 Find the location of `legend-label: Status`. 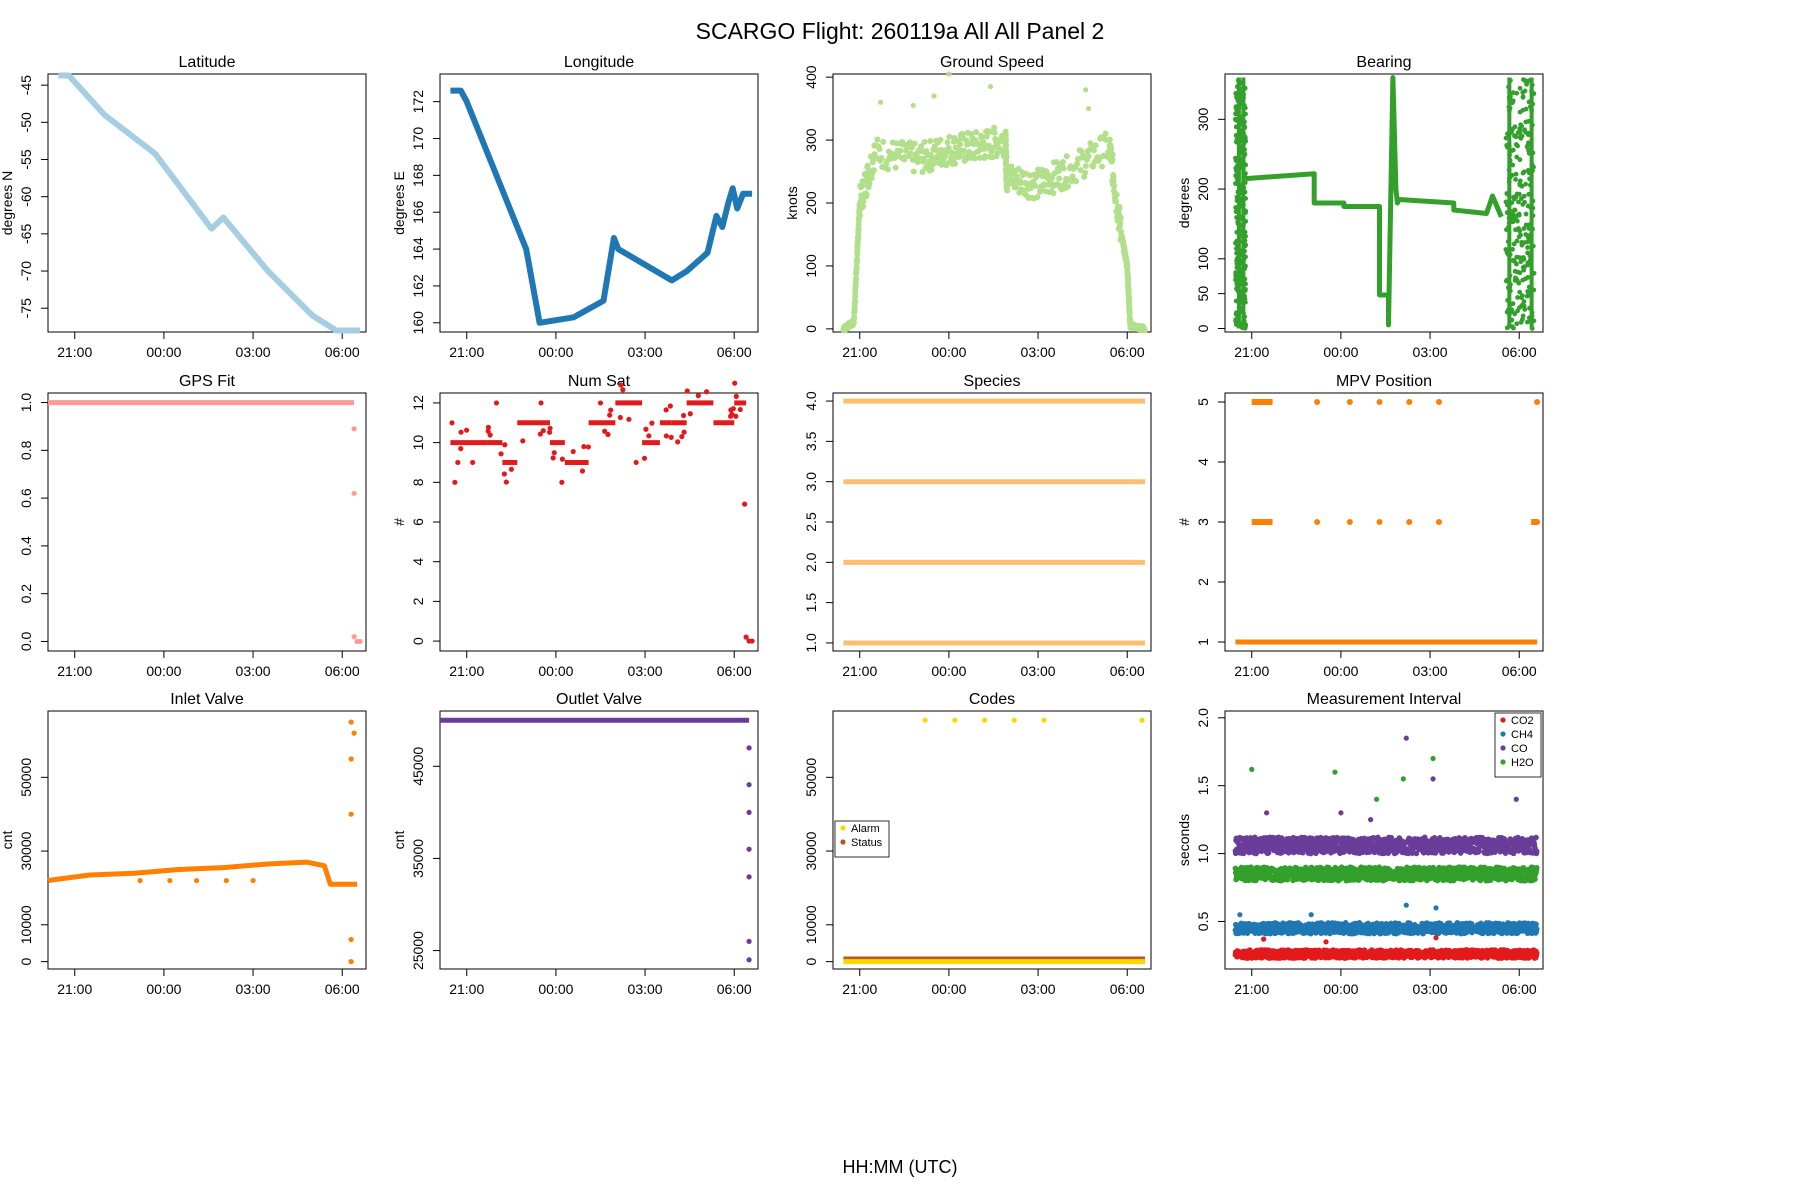

legend-label: Status is located at coordinates (867, 843).